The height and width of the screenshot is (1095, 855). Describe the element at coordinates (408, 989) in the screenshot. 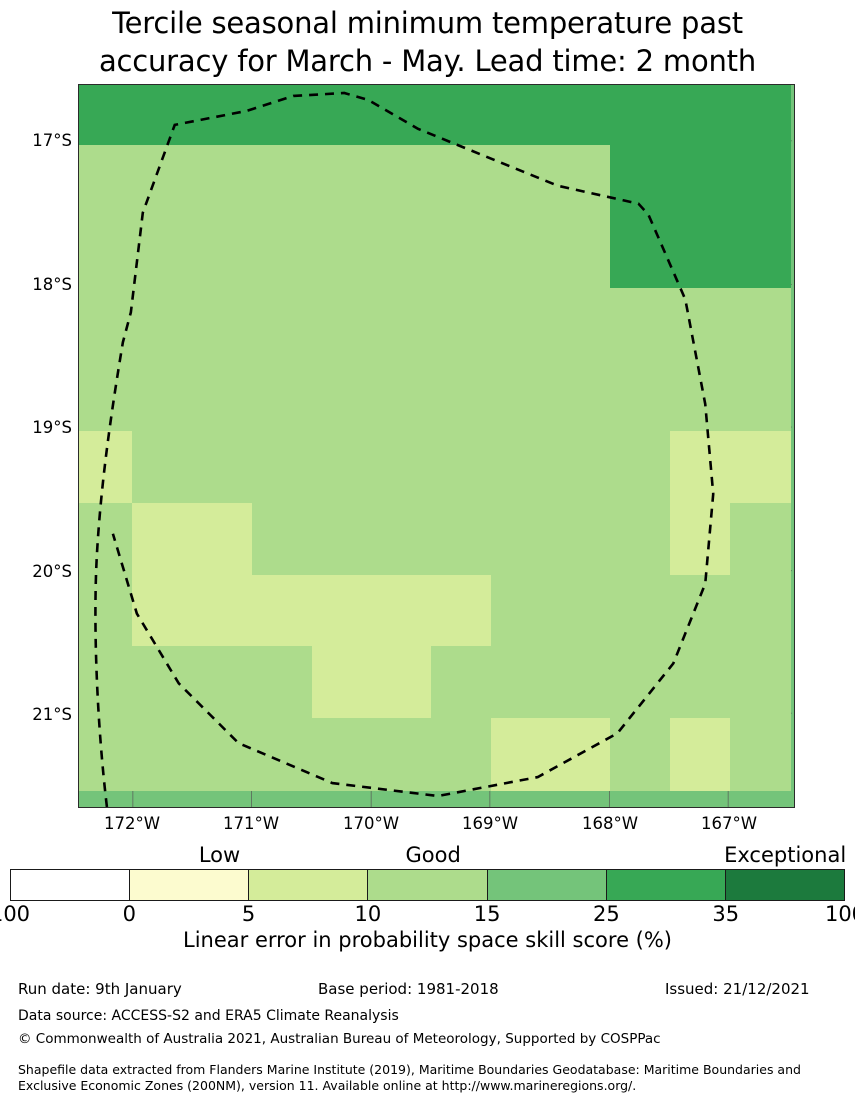

I see `base-period: Base period: 1981-2018` at that location.